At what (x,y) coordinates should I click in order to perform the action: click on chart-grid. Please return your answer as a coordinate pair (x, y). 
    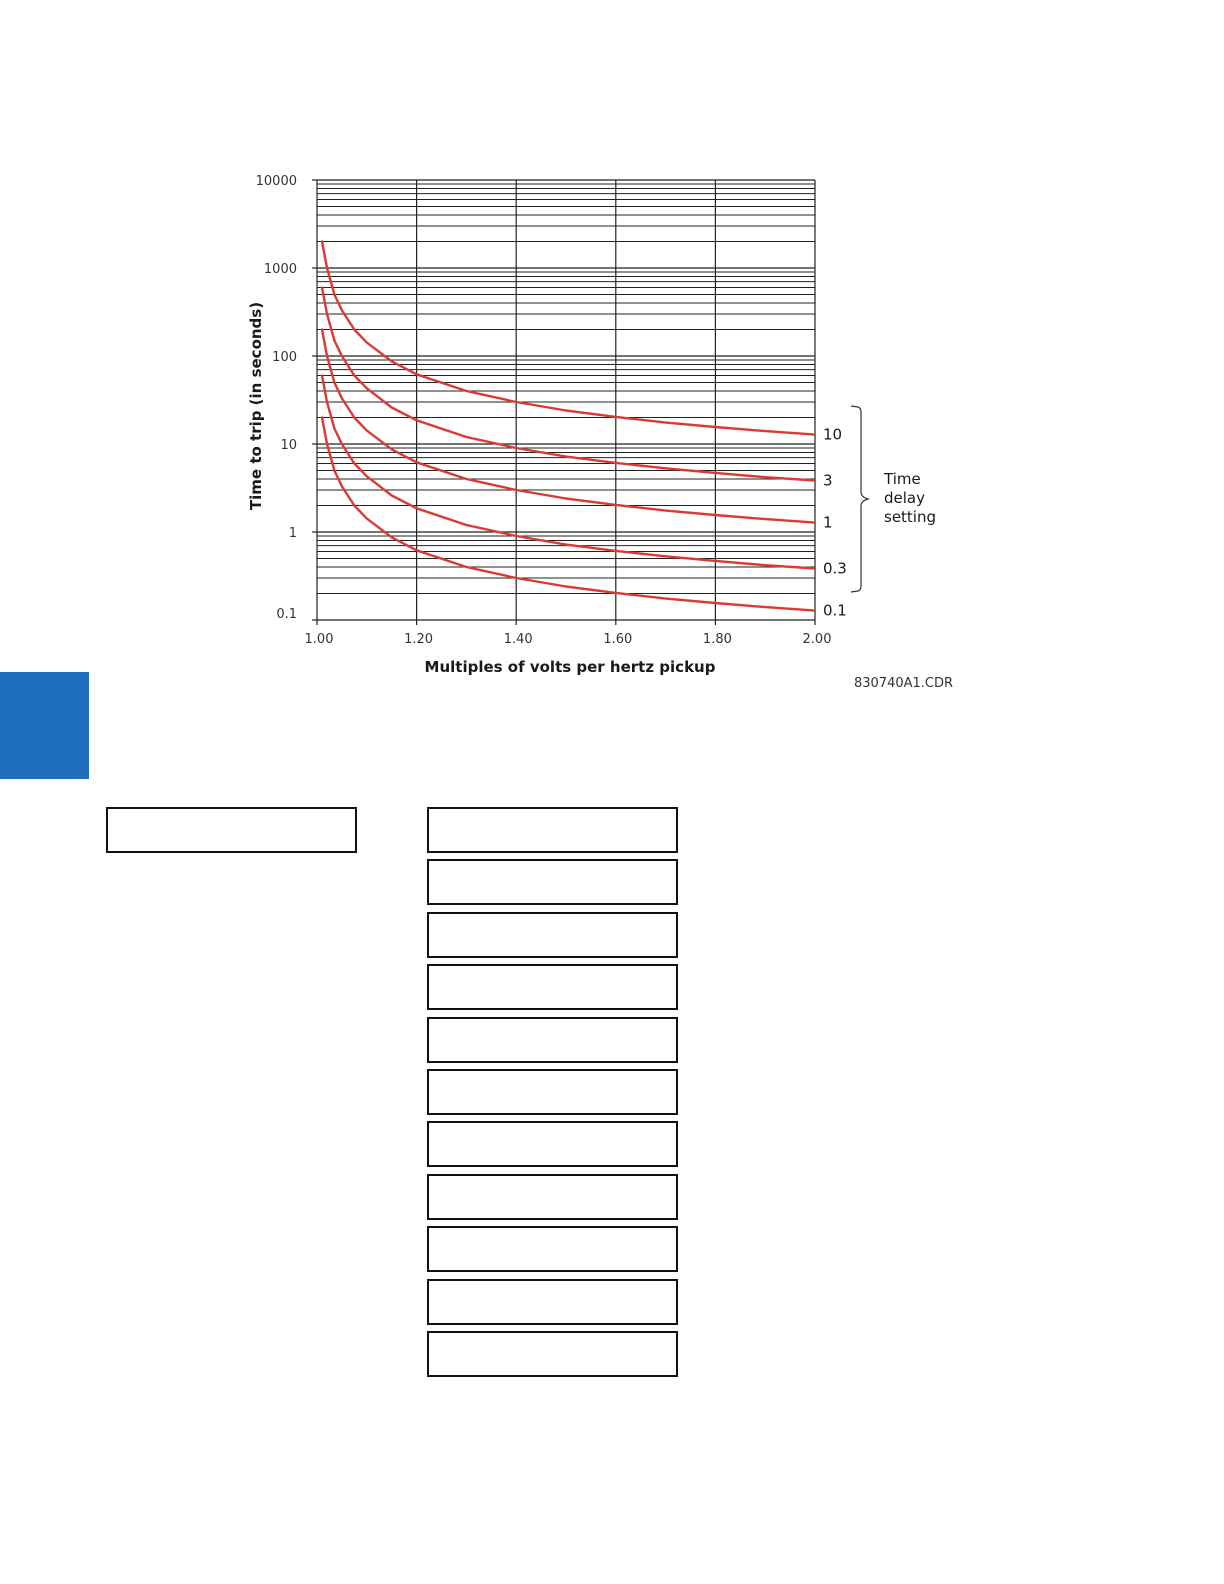
    Looking at the image, I should click on (566, 400).